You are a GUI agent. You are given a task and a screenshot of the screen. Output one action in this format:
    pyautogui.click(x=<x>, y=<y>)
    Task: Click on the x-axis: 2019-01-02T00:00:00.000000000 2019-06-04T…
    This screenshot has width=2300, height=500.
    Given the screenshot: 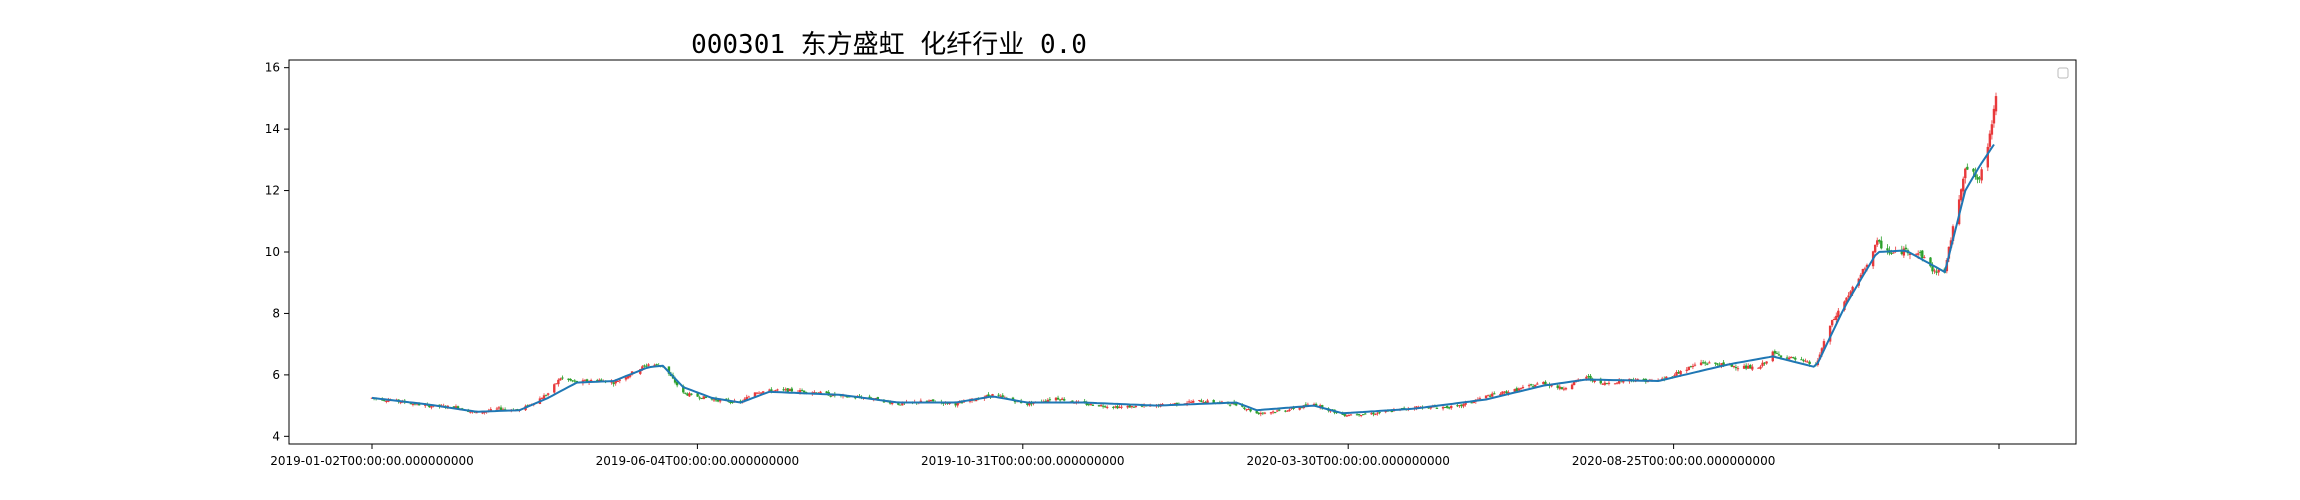 What is the action you would take?
    pyautogui.click(x=1135, y=456)
    